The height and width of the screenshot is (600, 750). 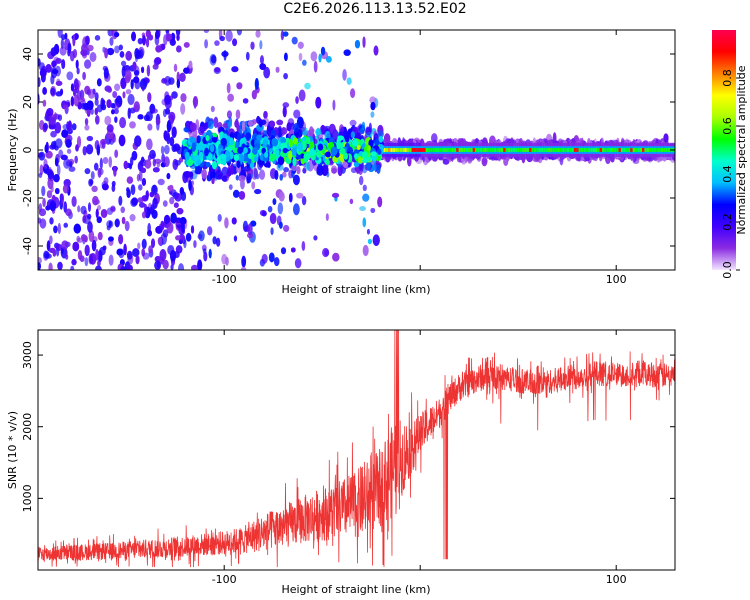 I want to click on y-tick-label: 3000, so click(x=27, y=355).